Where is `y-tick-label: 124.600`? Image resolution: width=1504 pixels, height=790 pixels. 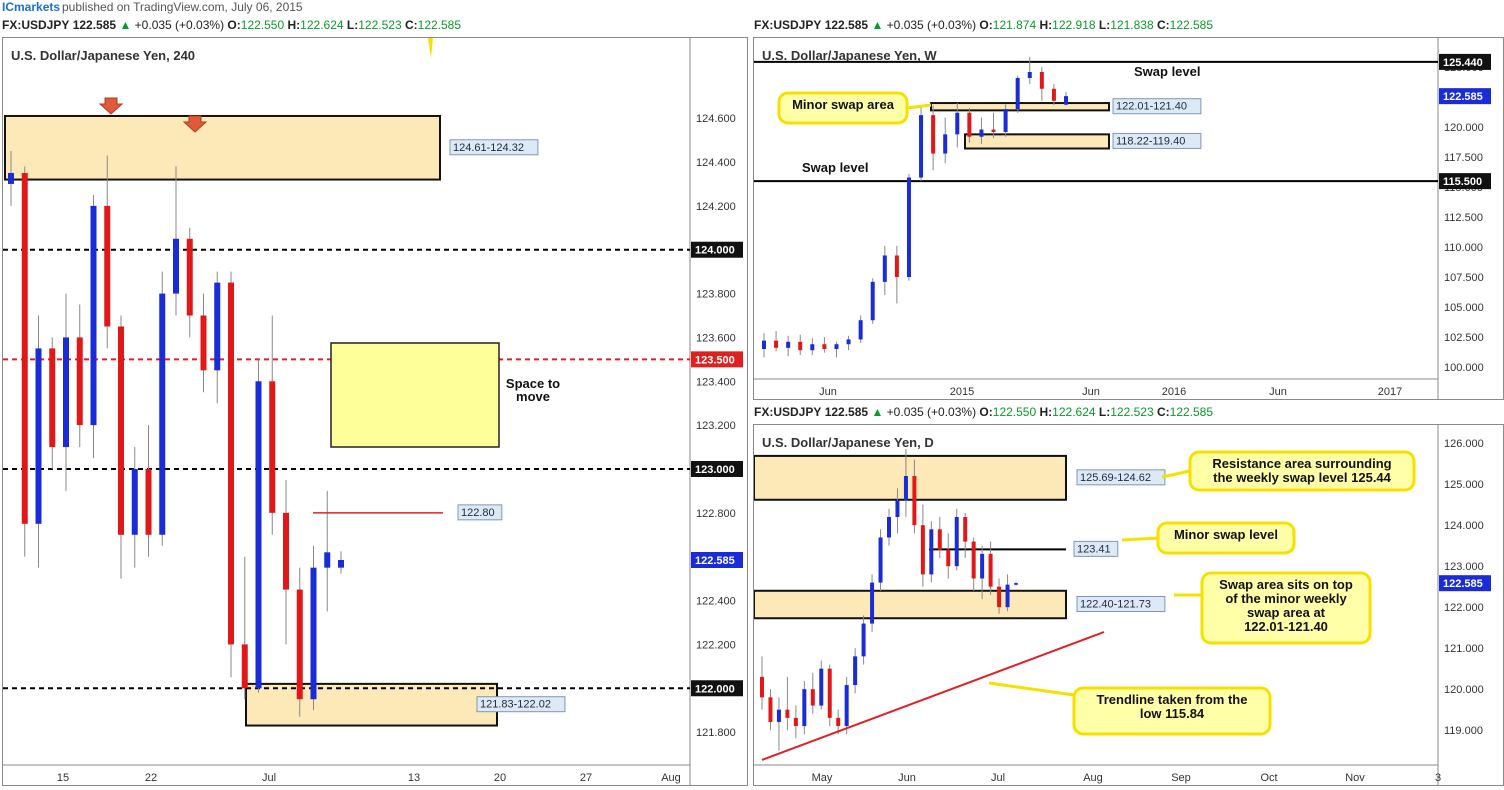
y-tick-label: 124.600 is located at coordinates (716, 119).